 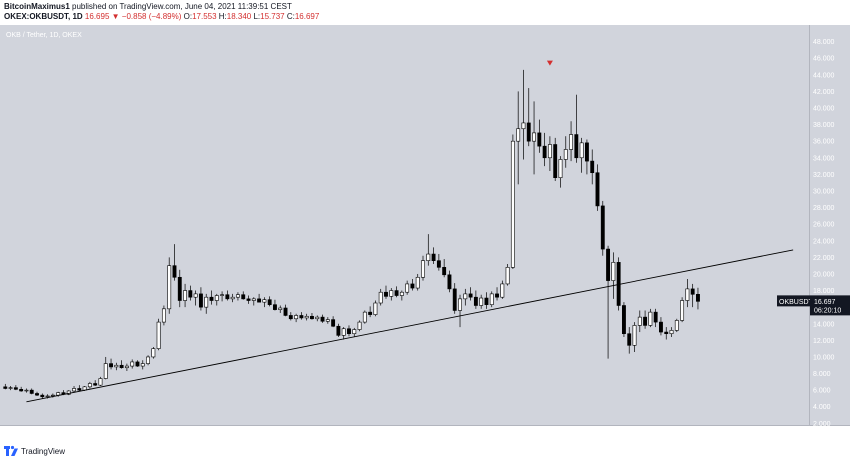 What do you see at coordinates (824, 324) in the screenshot?
I see `y-tick-label: 14.000` at bounding box center [824, 324].